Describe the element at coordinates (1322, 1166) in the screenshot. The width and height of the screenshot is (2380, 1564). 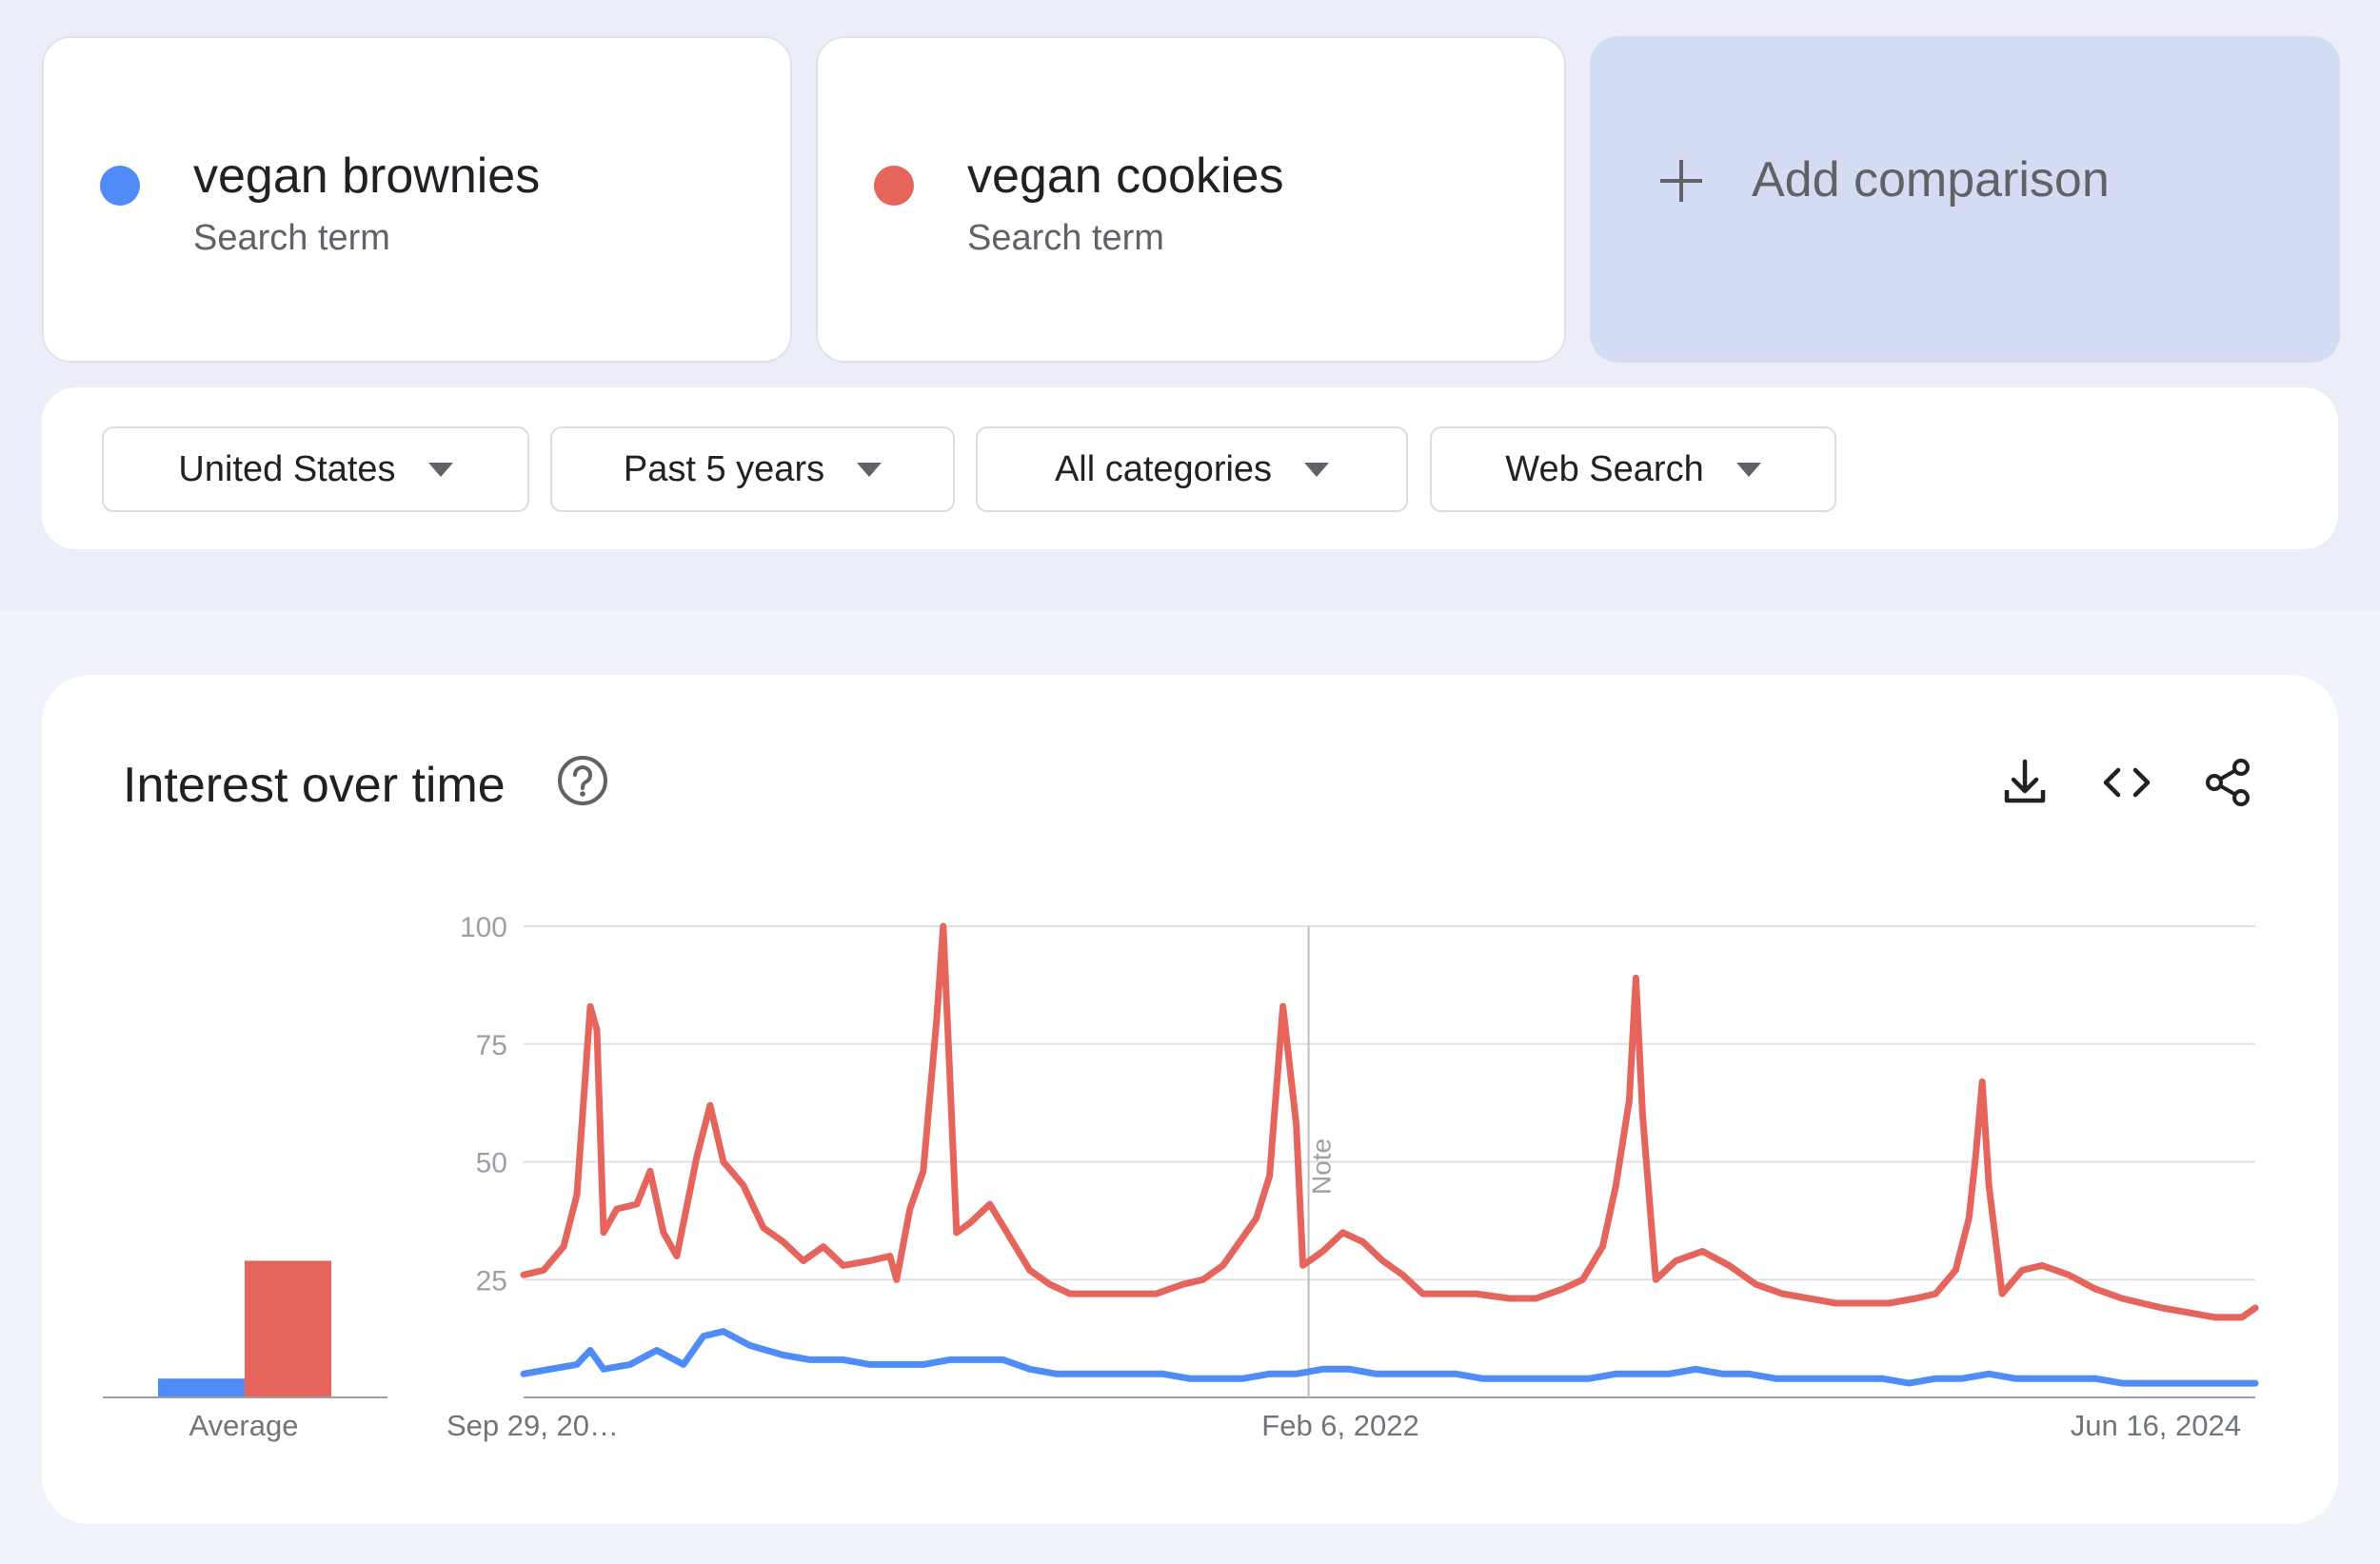
I see `note-annotation-label: Note` at that location.